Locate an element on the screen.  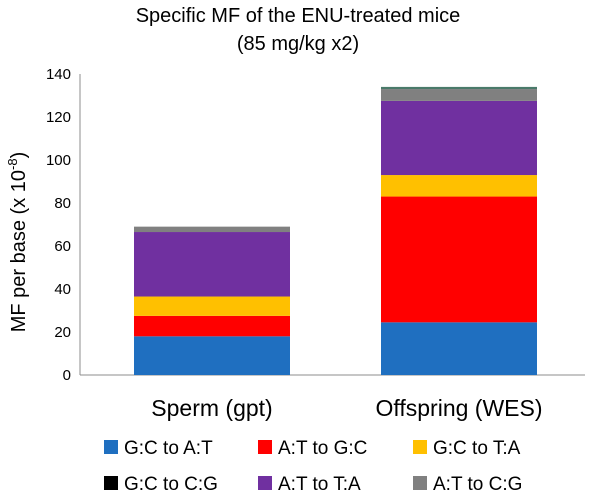
x-category-label: Sperm (gpt) is located at coordinates (211, 408).